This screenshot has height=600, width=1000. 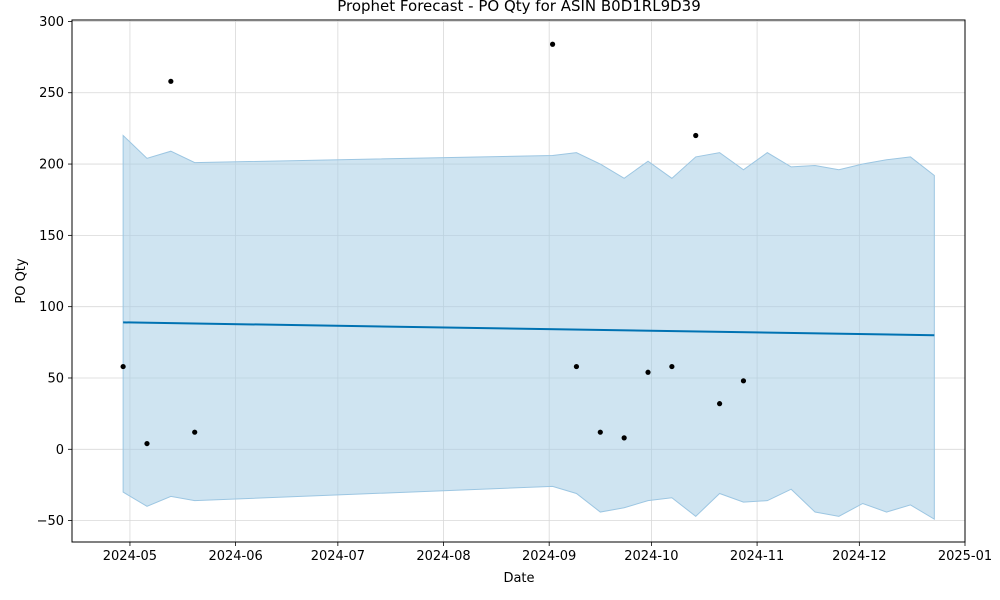 I want to click on x-tick-label: 2025-01, so click(x=965, y=556).